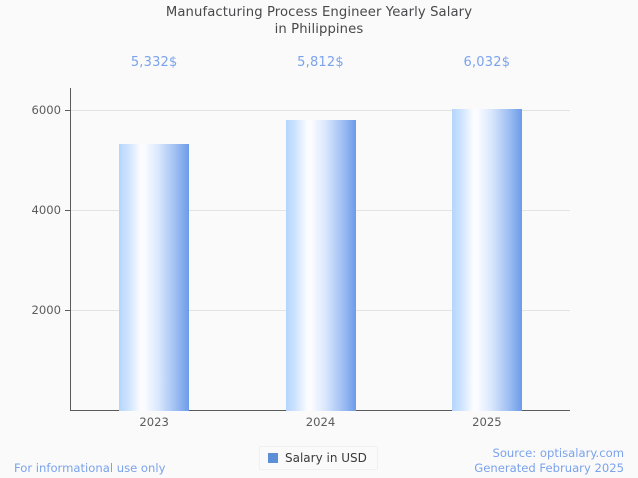  What do you see at coordinates (154, 422) in the screenshot?
I see `x-axis-tick-label-2023: 2023` at bounding box center [154, 422].